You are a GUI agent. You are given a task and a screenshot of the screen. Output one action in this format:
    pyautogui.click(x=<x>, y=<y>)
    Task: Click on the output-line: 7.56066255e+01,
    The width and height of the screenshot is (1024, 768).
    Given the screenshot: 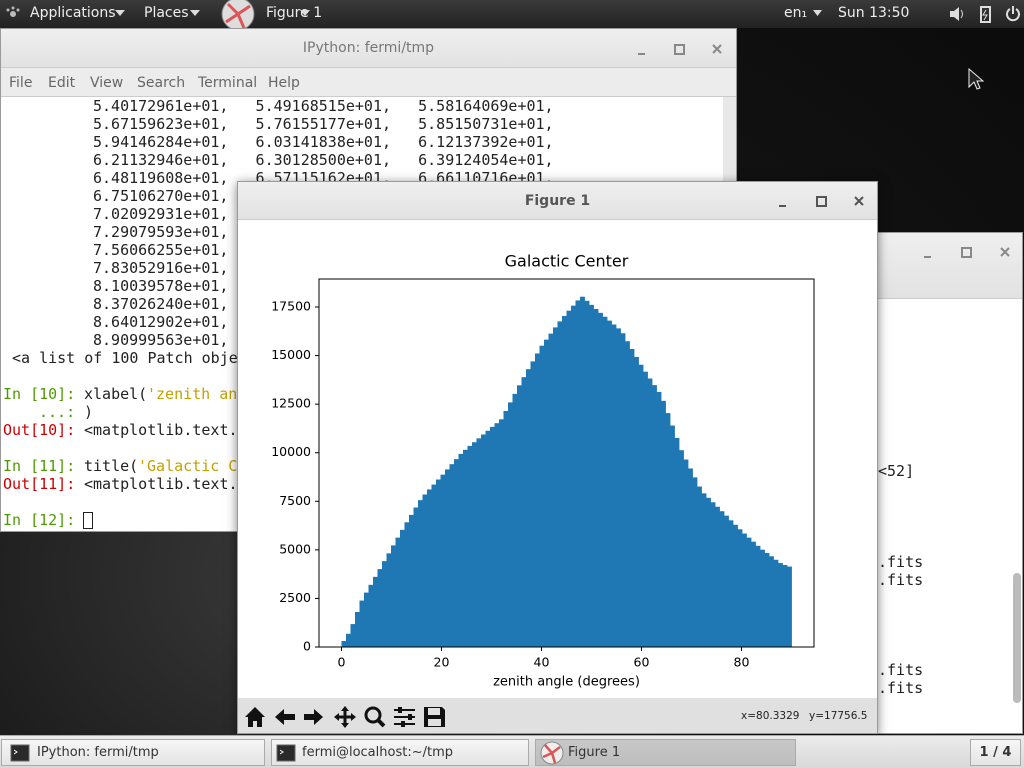 What is the action you would take?
    pyautogui.click(x=161, y=250)
    